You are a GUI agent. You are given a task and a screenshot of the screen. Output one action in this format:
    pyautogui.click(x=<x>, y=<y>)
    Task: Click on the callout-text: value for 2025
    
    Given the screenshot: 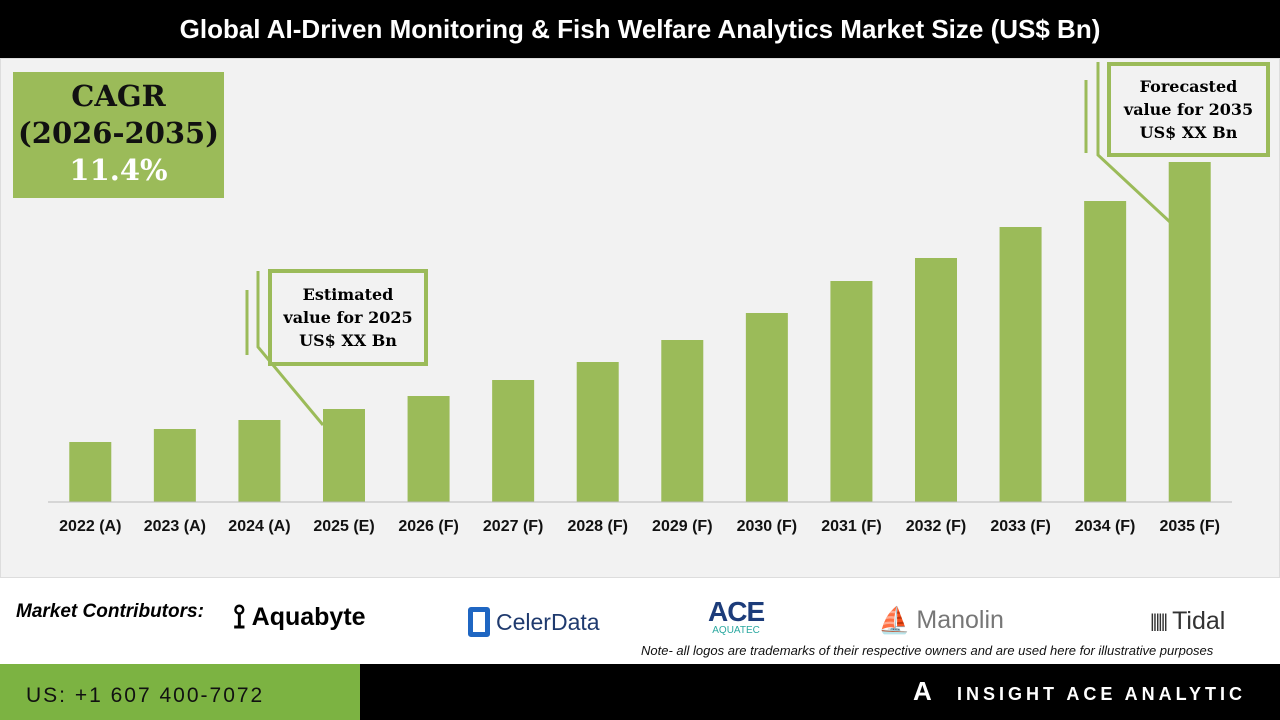 What is the action you would take?
    pyautogui.click(x=348, y=317)
    